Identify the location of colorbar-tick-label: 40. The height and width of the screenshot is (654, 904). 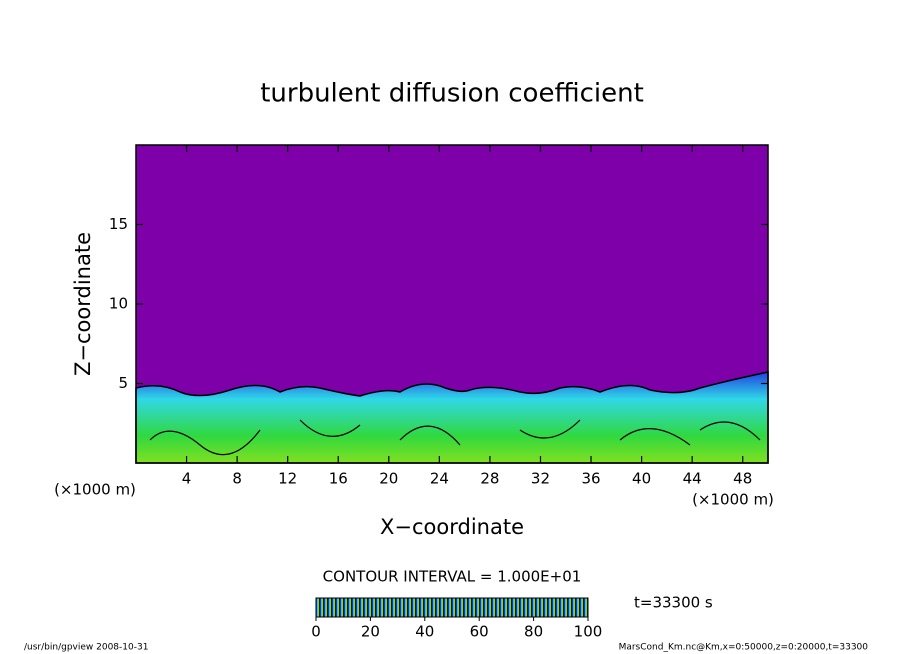
(424, 632).